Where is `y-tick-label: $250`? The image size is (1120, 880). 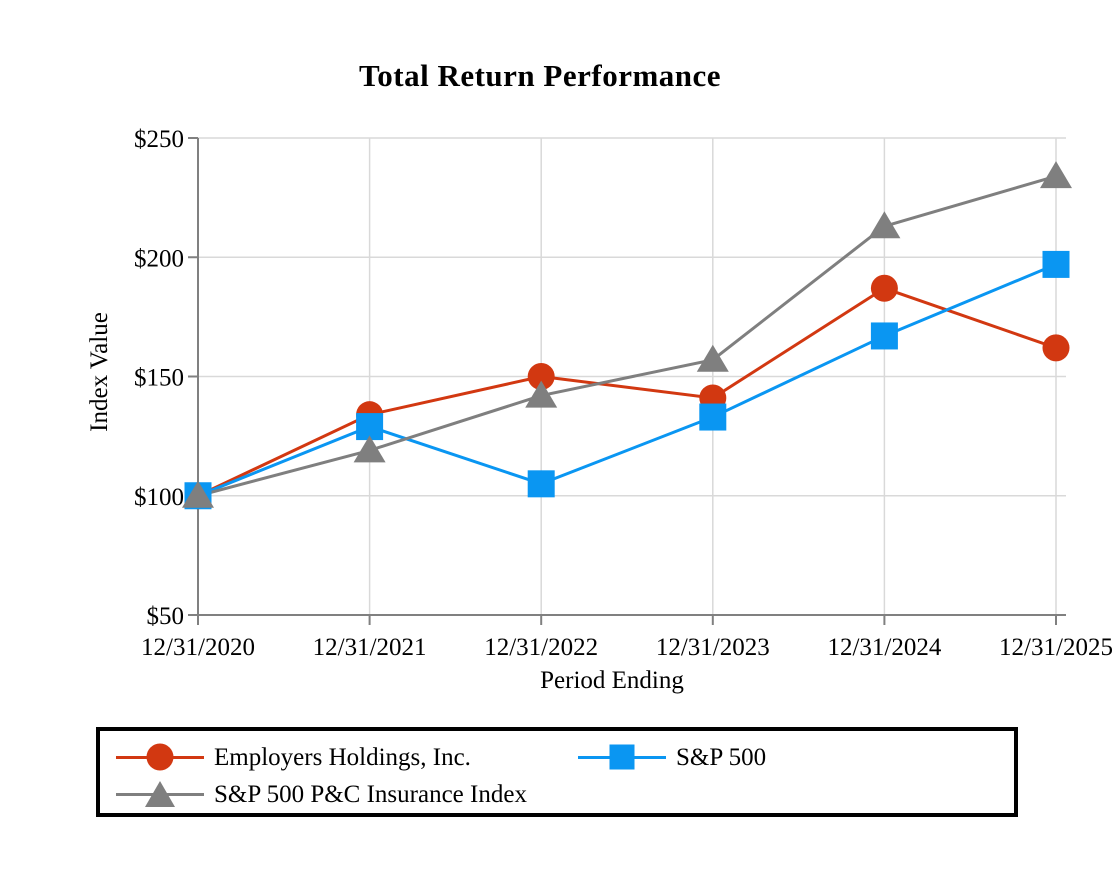 y-tick-label: $250 is located at coordinates (159, 139).